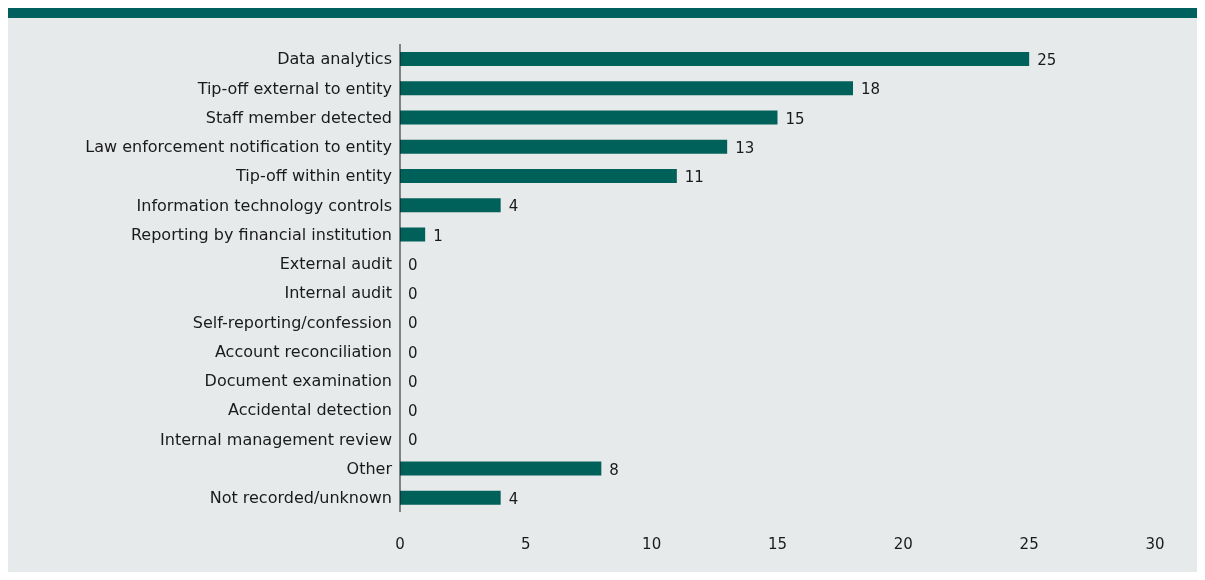  Describe the element at coordinates (903, 543) in the screenshot. I see `x-tick-label: 20` at that location.